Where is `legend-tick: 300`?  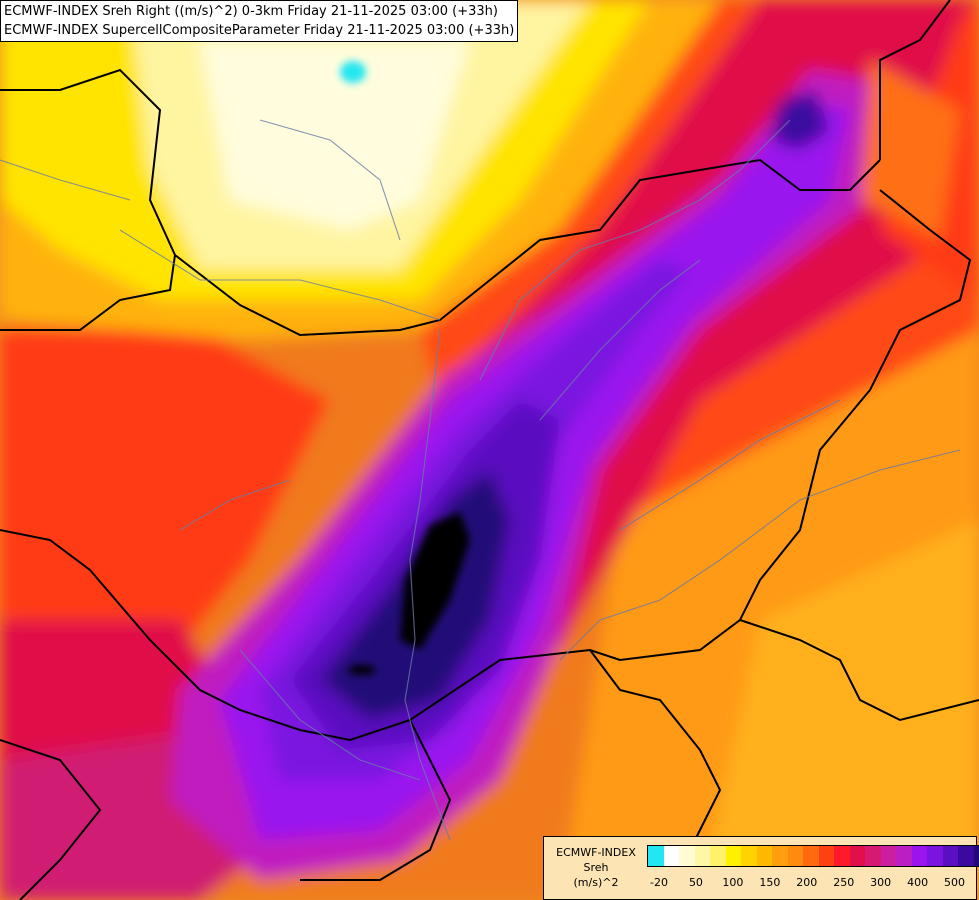 legend-tick: 300 is located at coordinates (881, 882).